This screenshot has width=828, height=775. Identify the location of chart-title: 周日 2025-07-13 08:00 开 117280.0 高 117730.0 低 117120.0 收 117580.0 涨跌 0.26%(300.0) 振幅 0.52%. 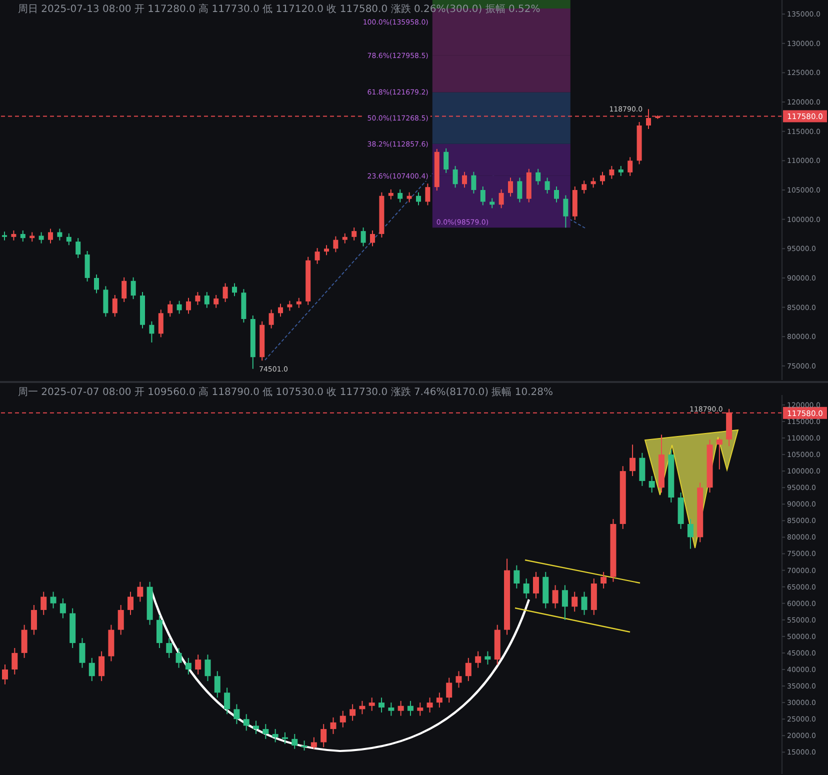
(279, 9).